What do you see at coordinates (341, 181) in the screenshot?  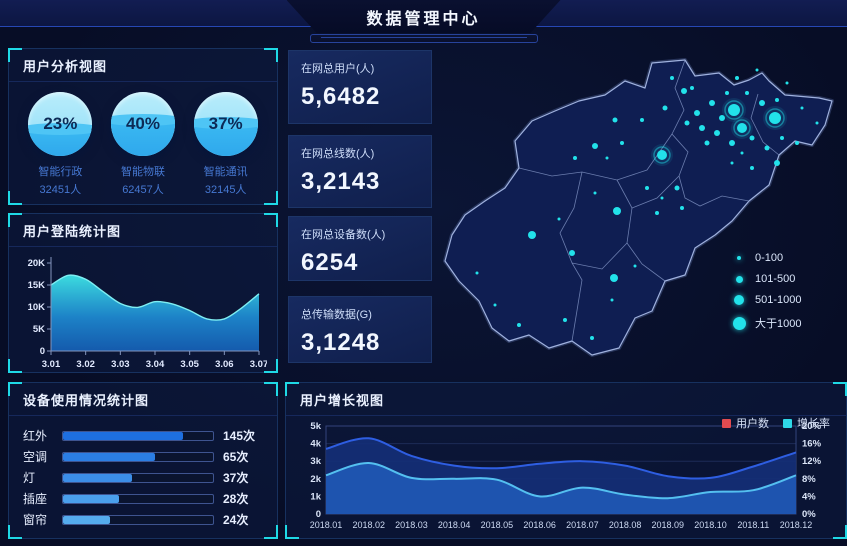 I see `stat-value: 3,2143` at bounding box center [341, 181].